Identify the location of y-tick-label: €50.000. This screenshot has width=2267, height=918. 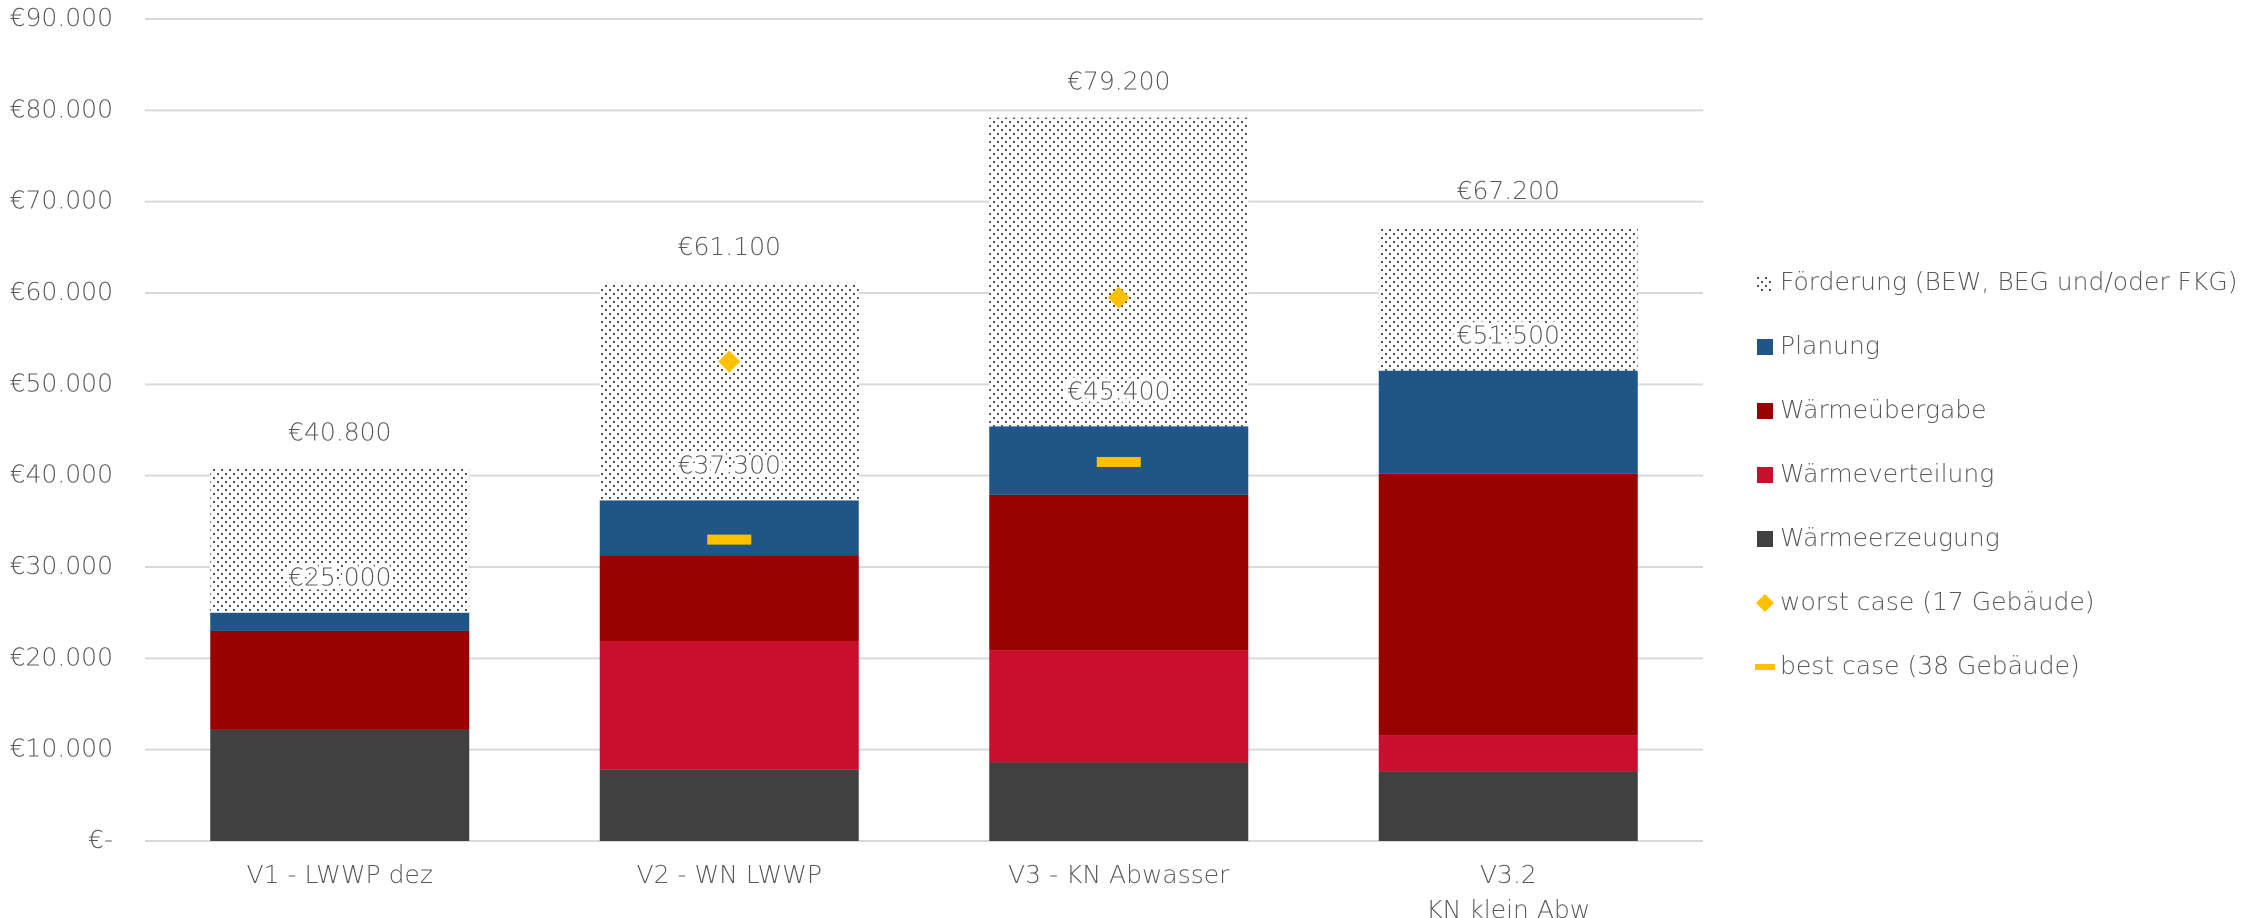
(61, 382).